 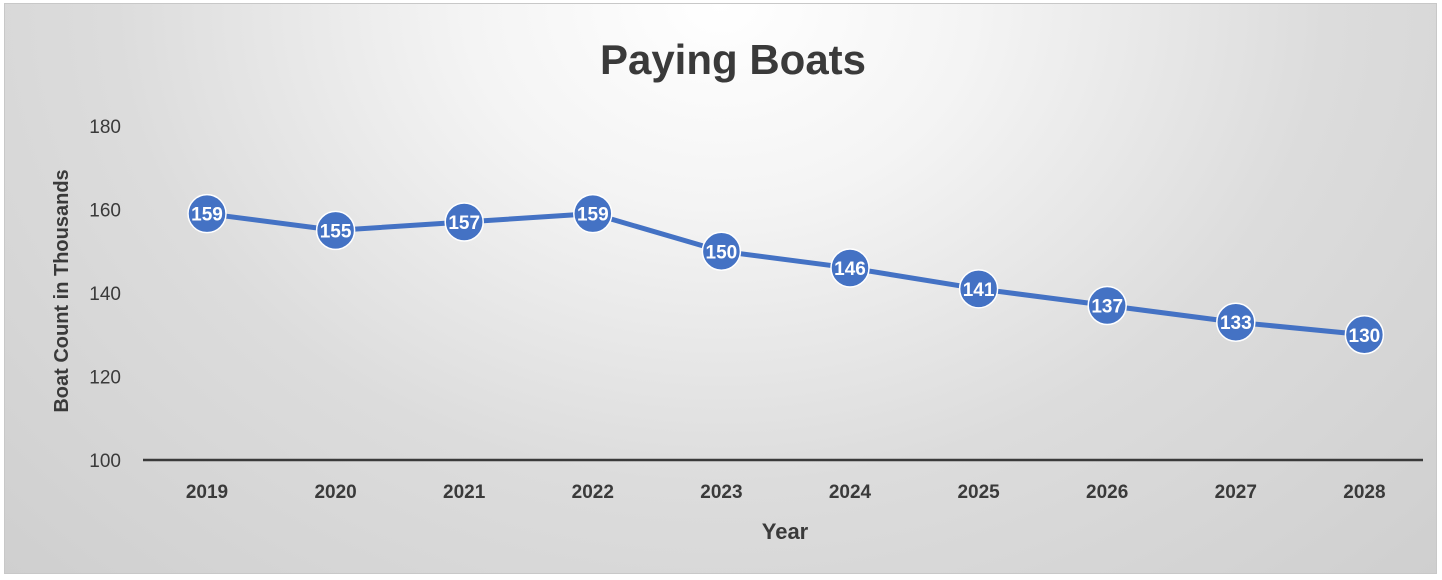 What do you see at coordinates (1107, 492) in the screenshot?
I see `x-tick-label: 2026` at bounding box center [1107, 492].